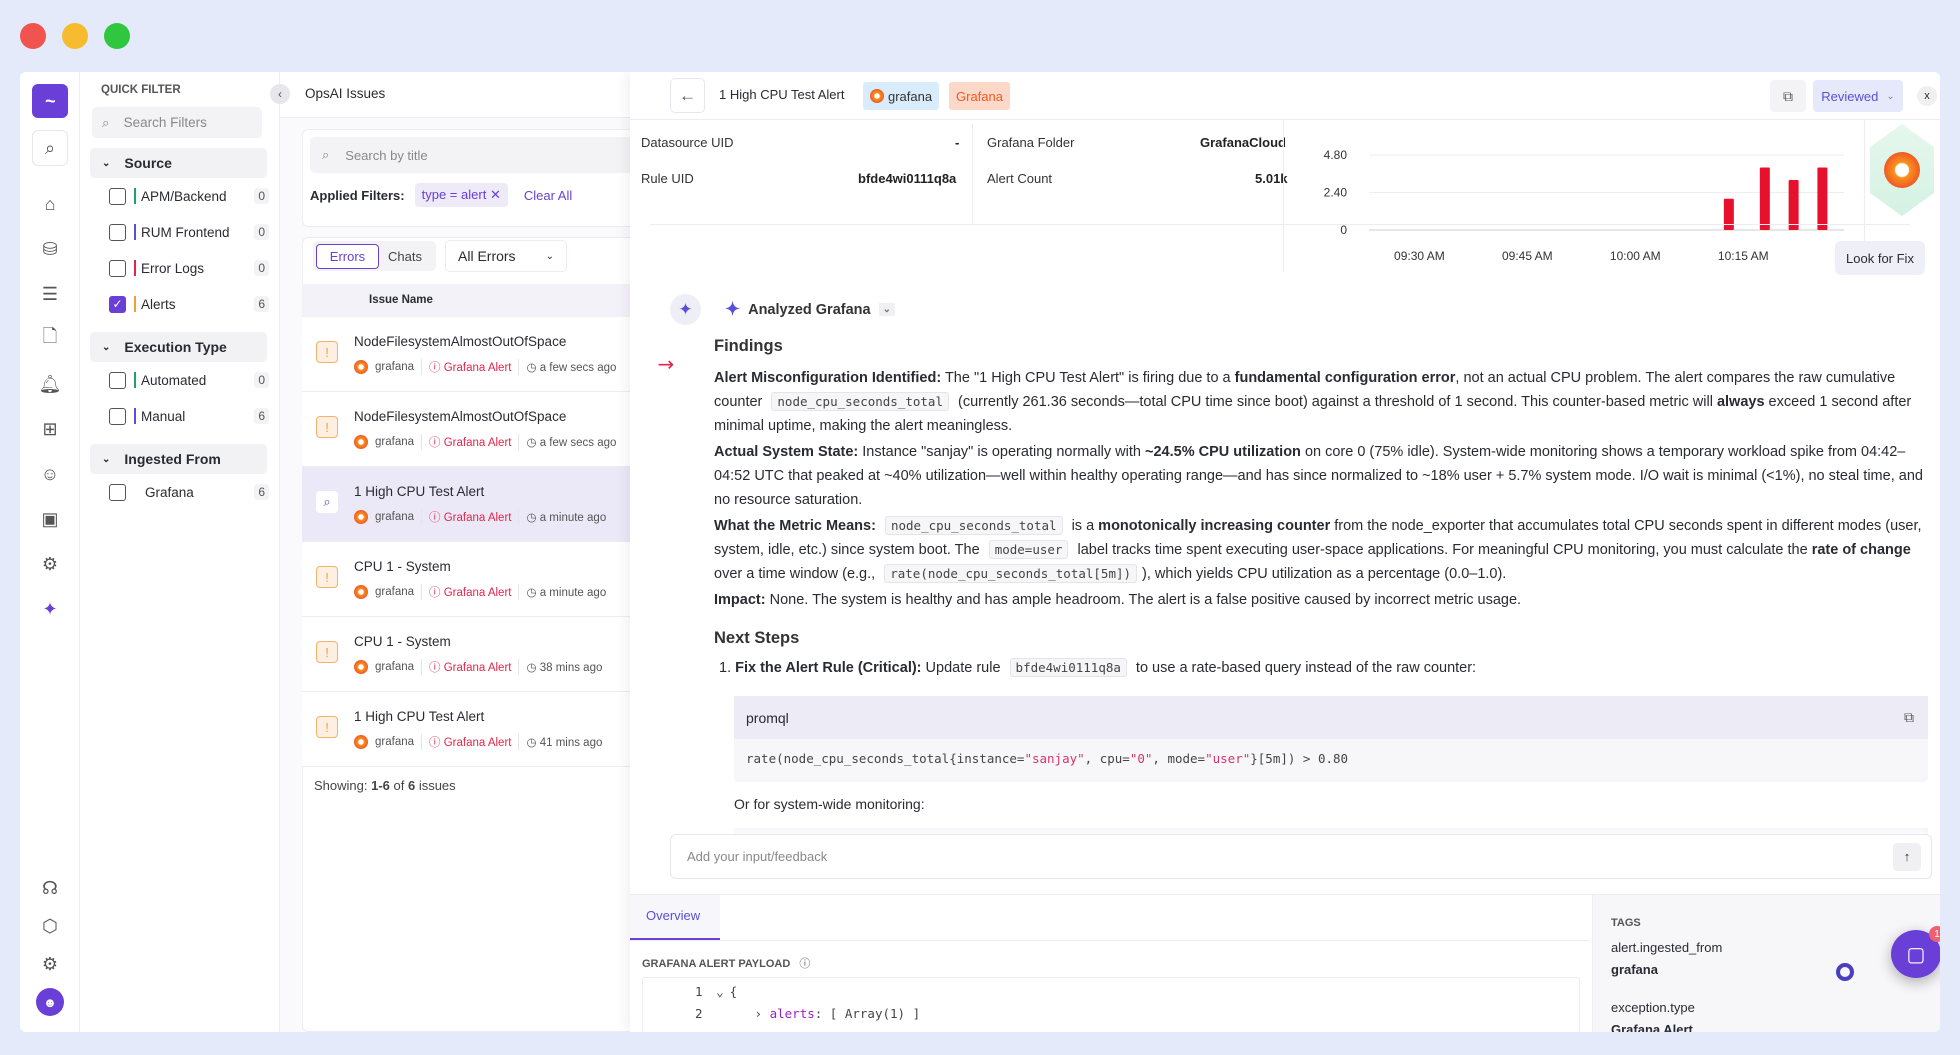 The height and width of the screenshot is (1055, 1960). I want to click on x-tick-label: 10:00 AM, so click(1635, 256).